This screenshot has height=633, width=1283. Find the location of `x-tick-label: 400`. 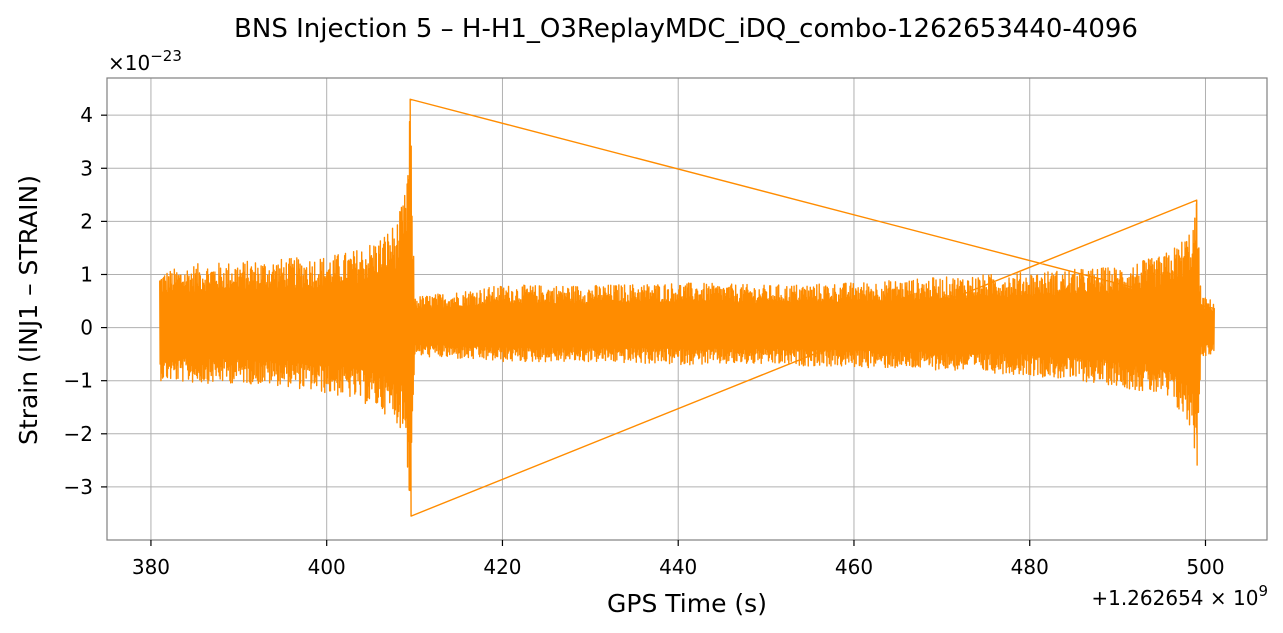

x-tick-label: 400 is located at coordinates (327, 567).